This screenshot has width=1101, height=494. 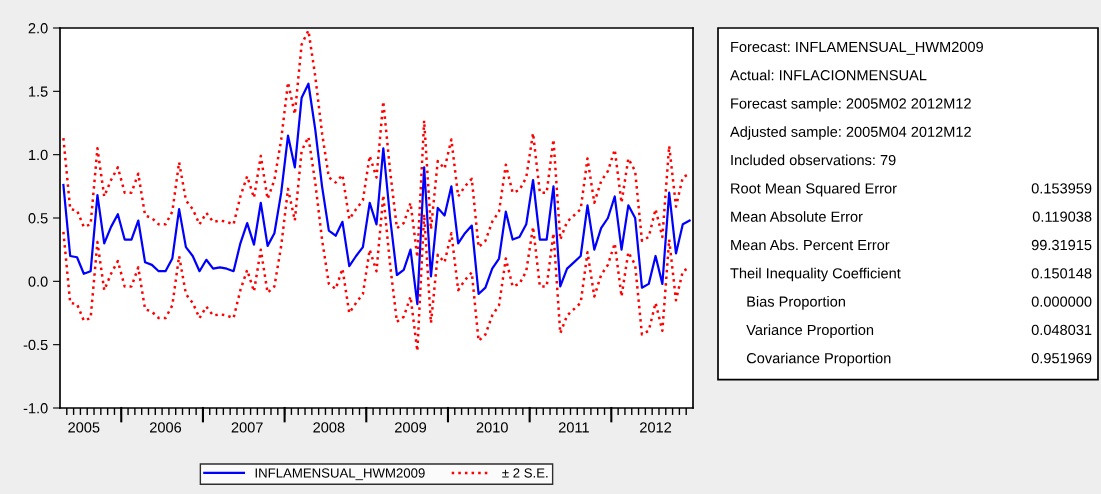 I want to click on x-tick-label: 2008, so click(x=329, y=427).